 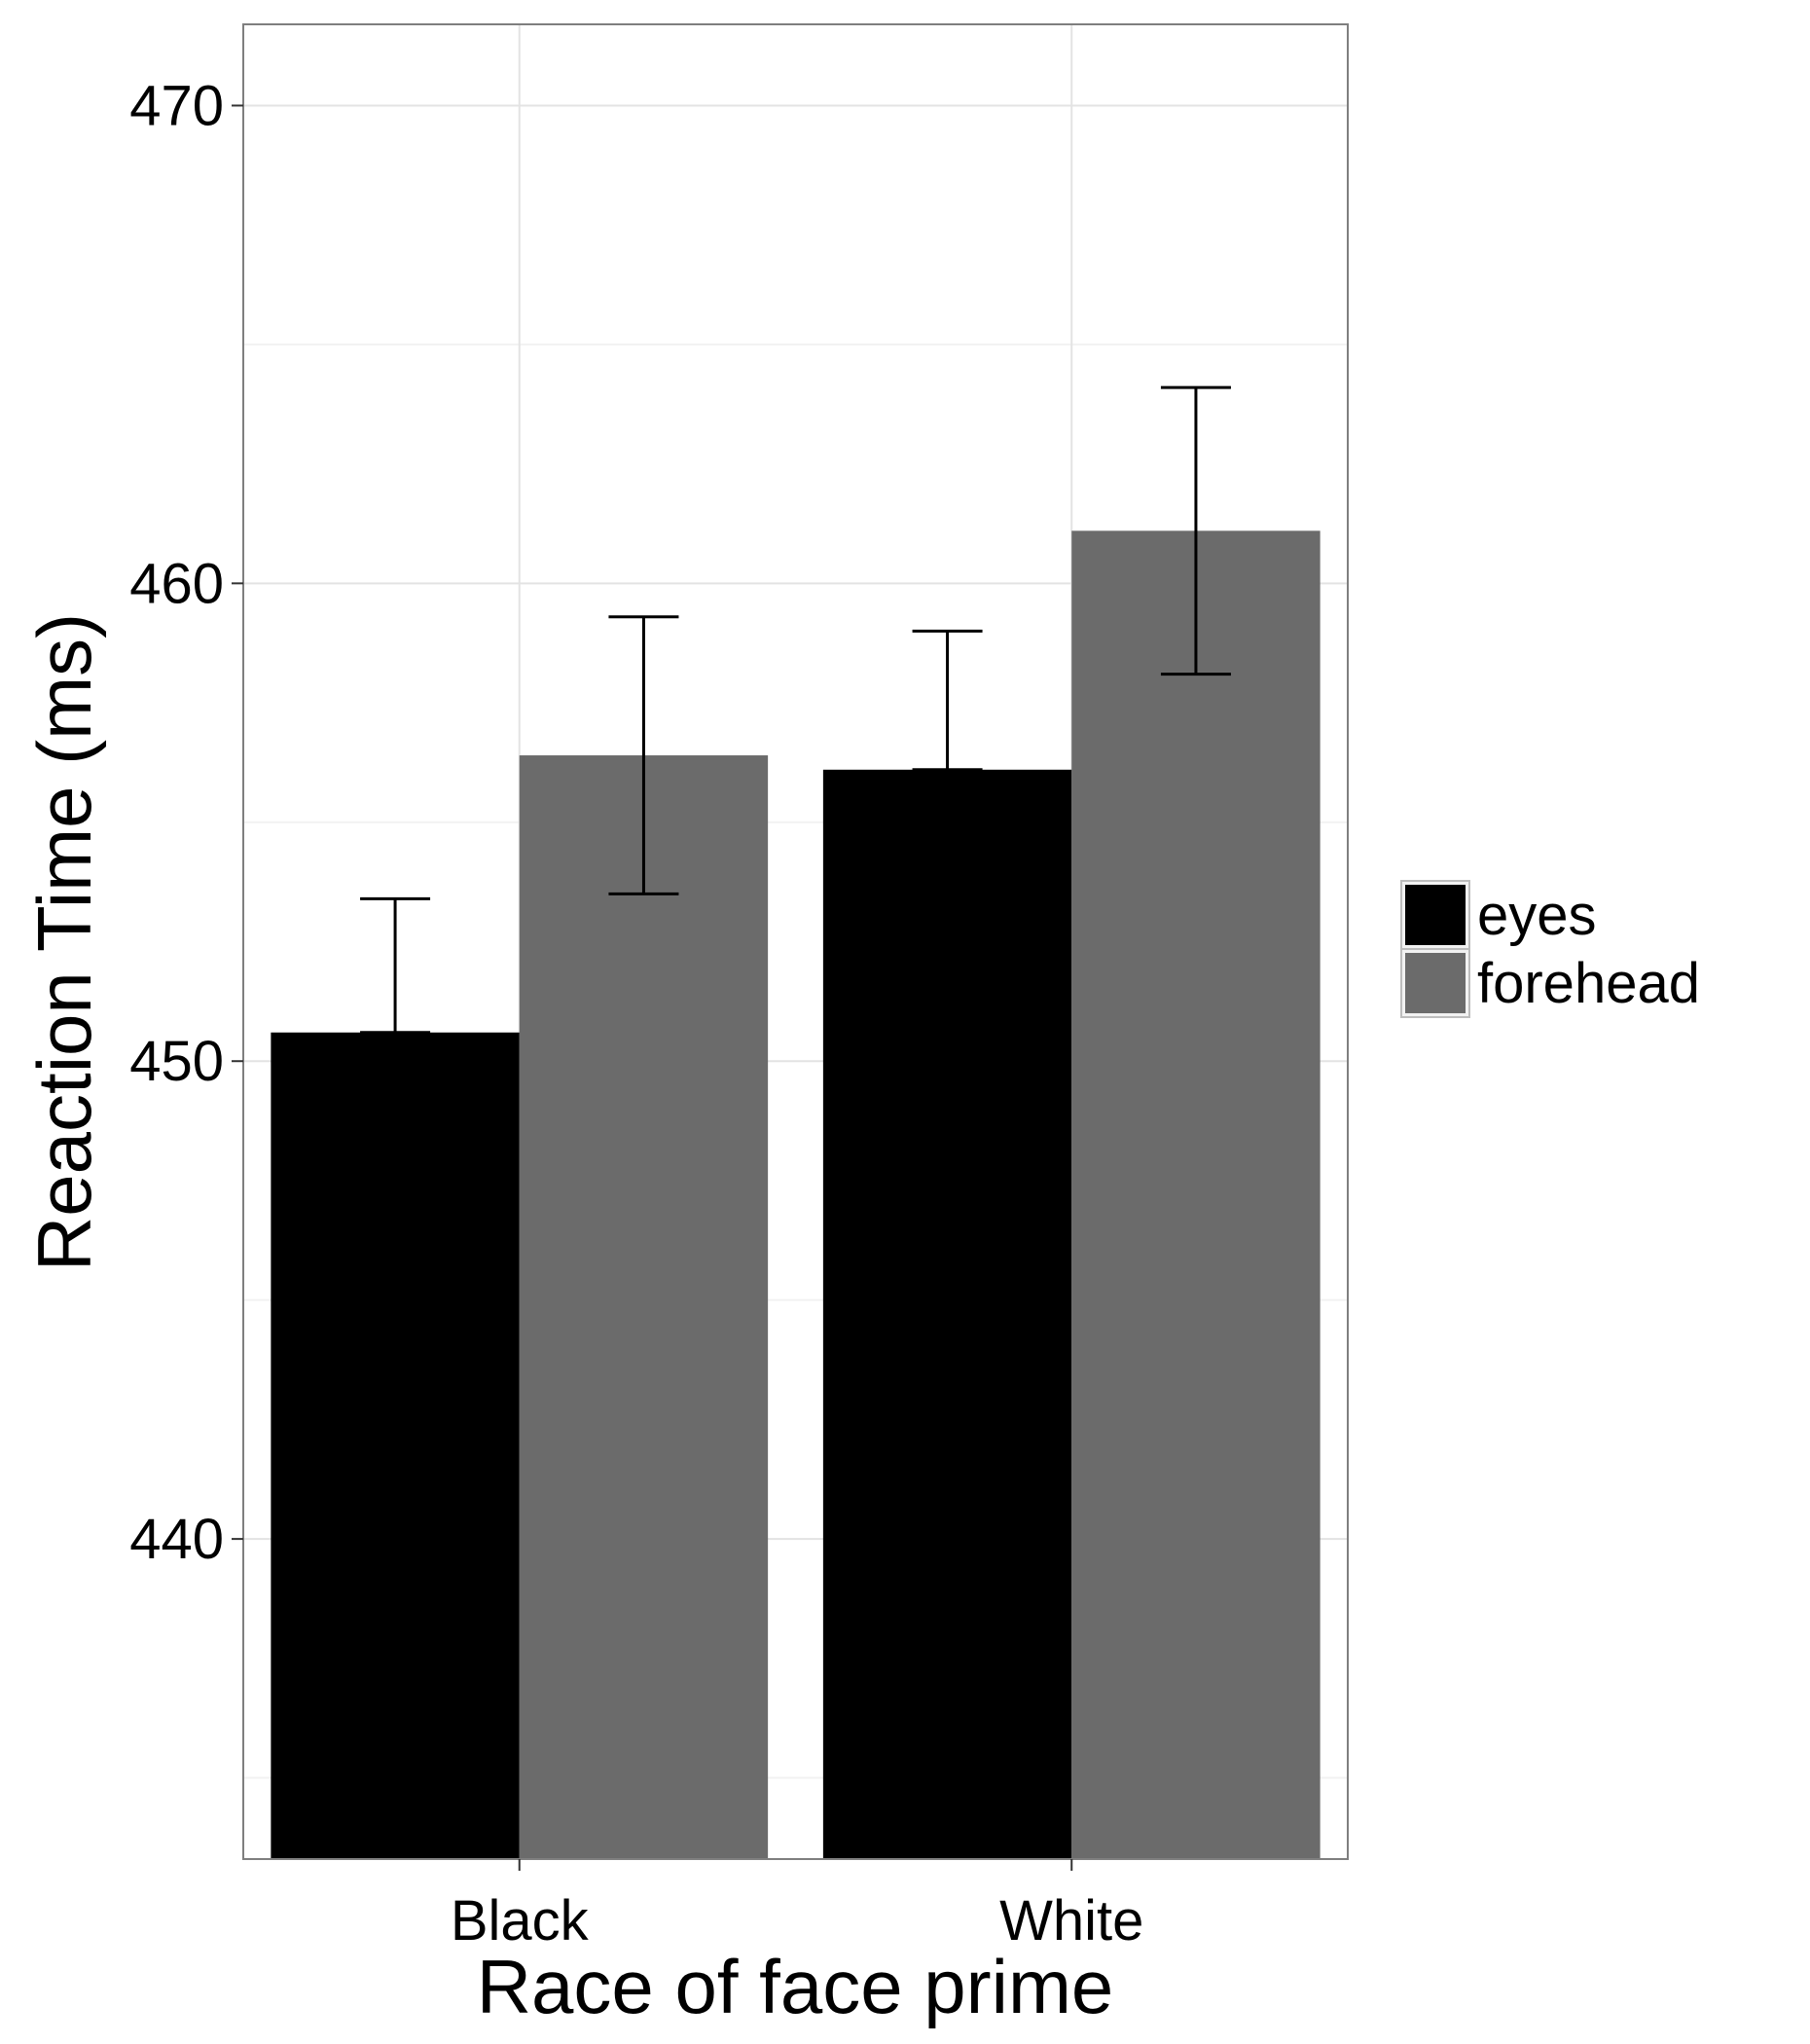 I want to click on bar-forehead-white, so click(x=1196, y=1195).